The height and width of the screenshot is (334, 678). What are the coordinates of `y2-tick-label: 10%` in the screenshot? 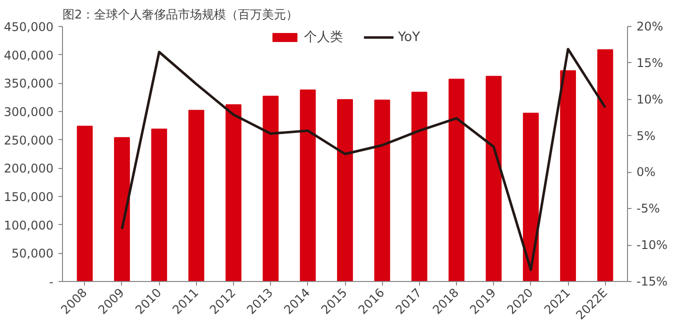 It's located at (650, 99).